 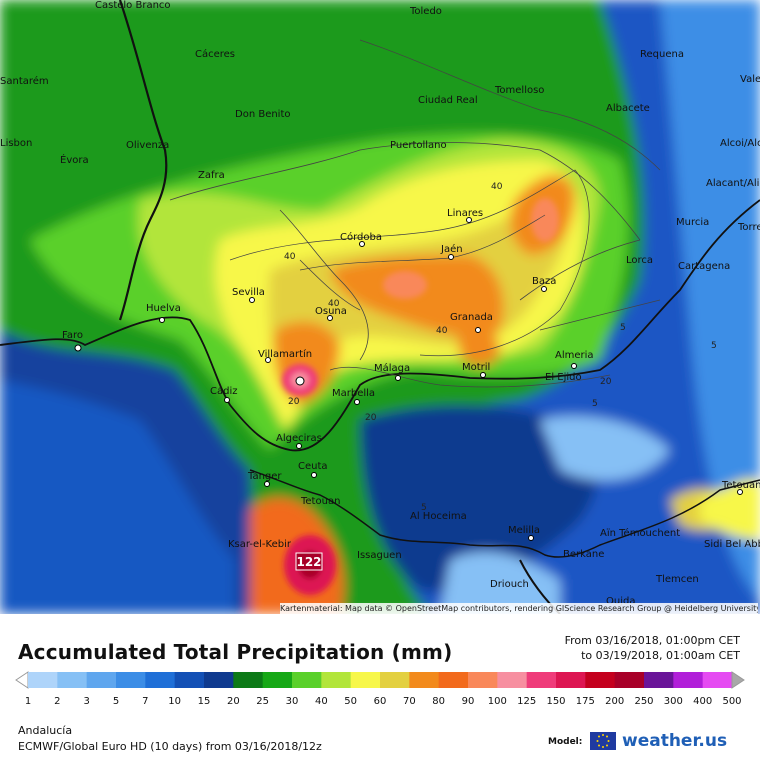 What do you see at coordinates (628, 108) in the screenshot?
I see `city-albacete: Albacete` at bounding box center [628, 108].